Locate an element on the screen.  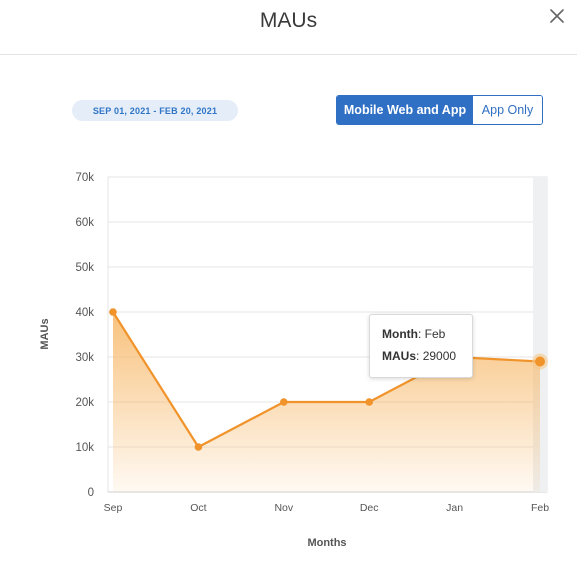
x-tick-label: Dec is located at coordinates (369, 508).